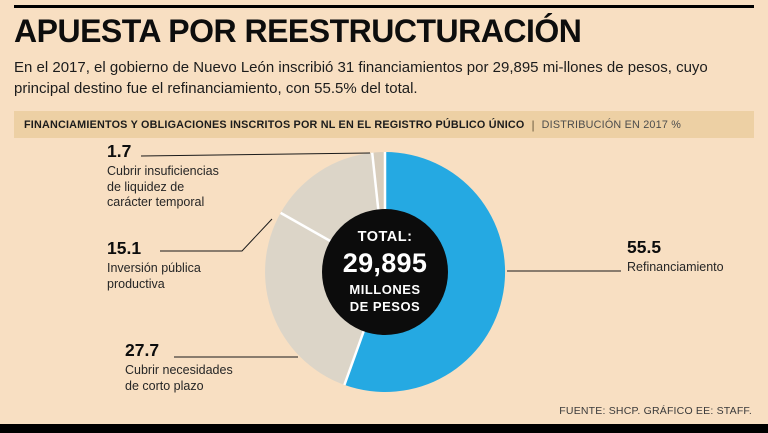 Image resolution: width=768 pixels, height=433 pixels. What do you see at coordinates (385, 237) in the screenshot?
I see `total-prefix: TOTAL:` at bounding box center [385, 237].